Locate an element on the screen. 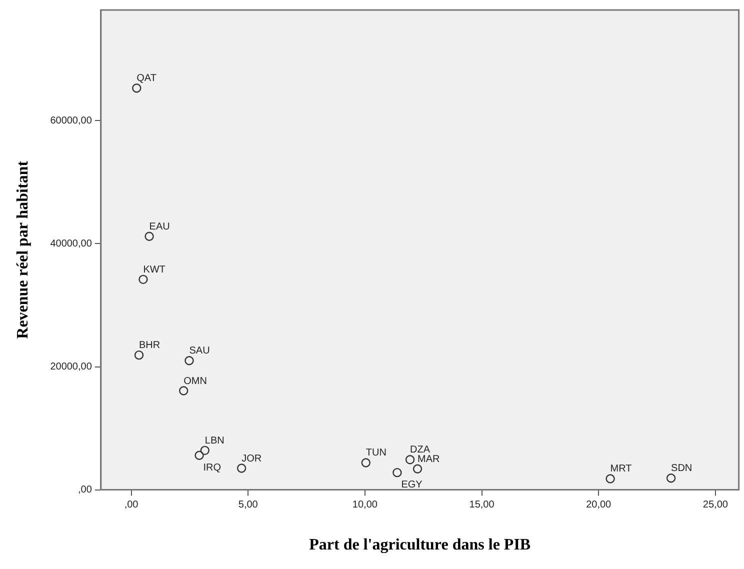 This screenshot has width=744, height=569. x-tick-label: 25,00 is located at coordinates (715, 505).